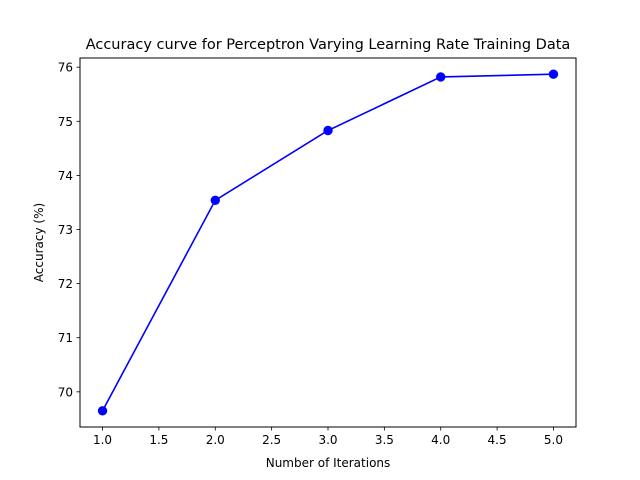 This screenshot has width=640, height=480. I want to click on y-tick-label-1: 71, so click(65, 338).